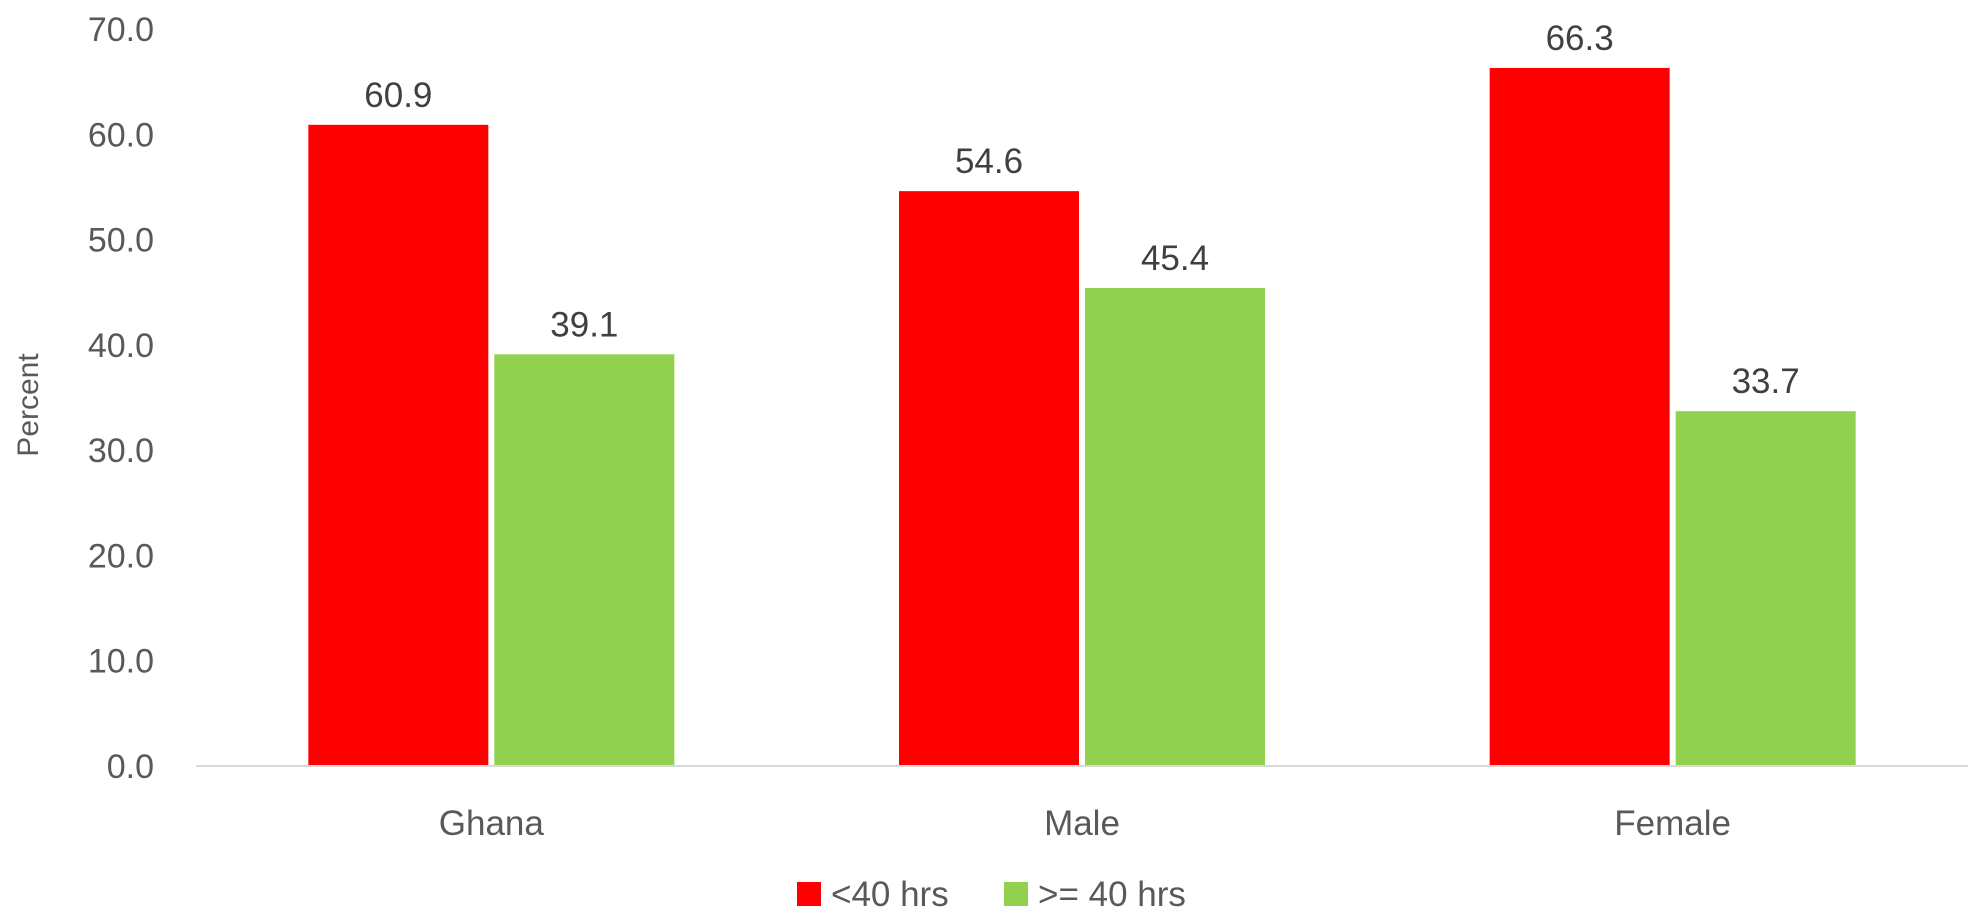 Image resolution: width=1979 pixels, height=914 pixels. What do you see at coordinates (121, 135) in the screenshot?
I see `y-tick-label: 60.0` at bounding box center [121, 135].